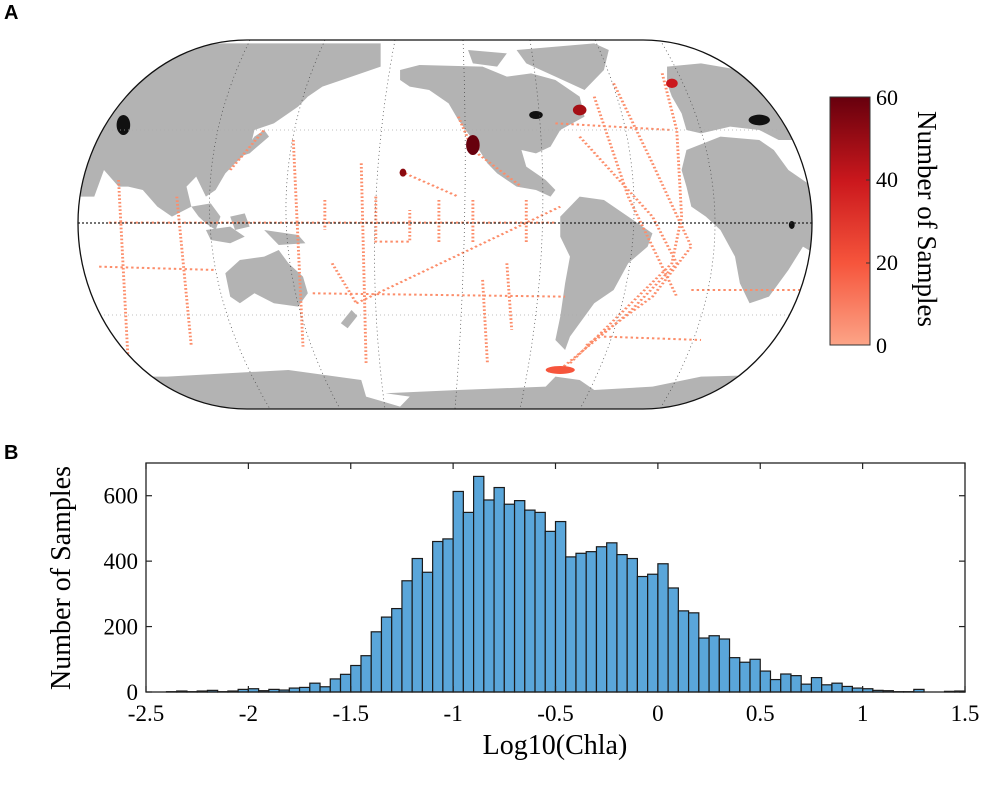 The height and width of the screenshot is (786, 984). Describe the element at coordinates (349, 319) in the screenshot. I see `new-zealand` at that location.